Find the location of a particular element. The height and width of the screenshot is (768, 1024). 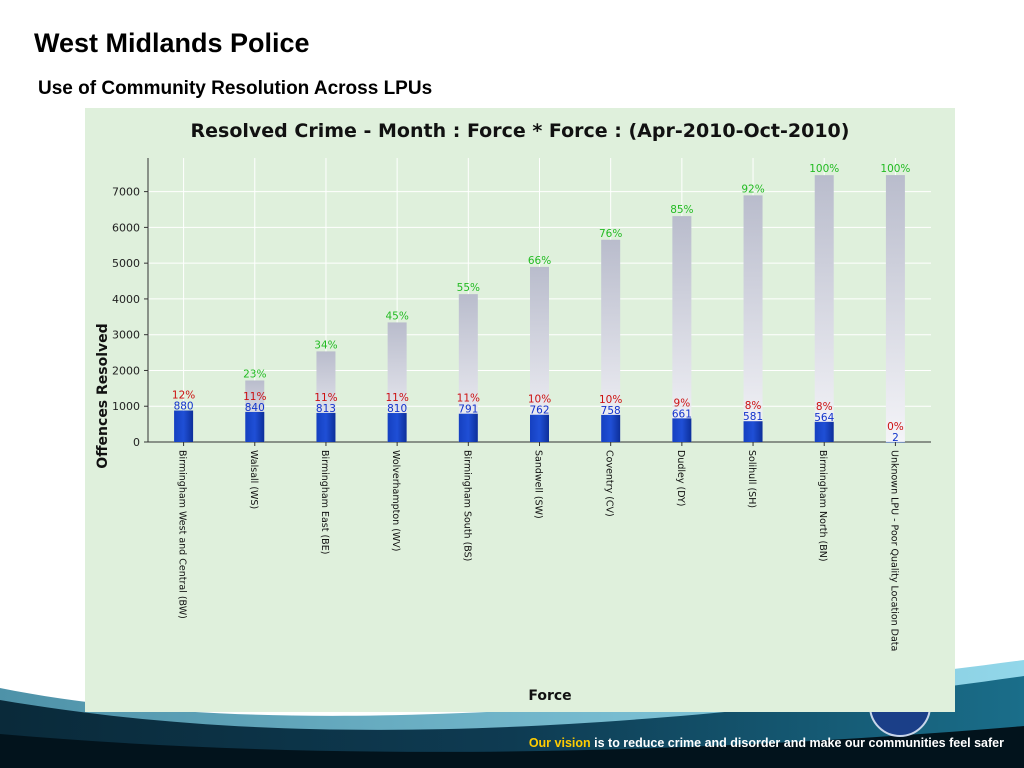

x-category-label: Coventry (CV) is located at coordinates (609, 483).